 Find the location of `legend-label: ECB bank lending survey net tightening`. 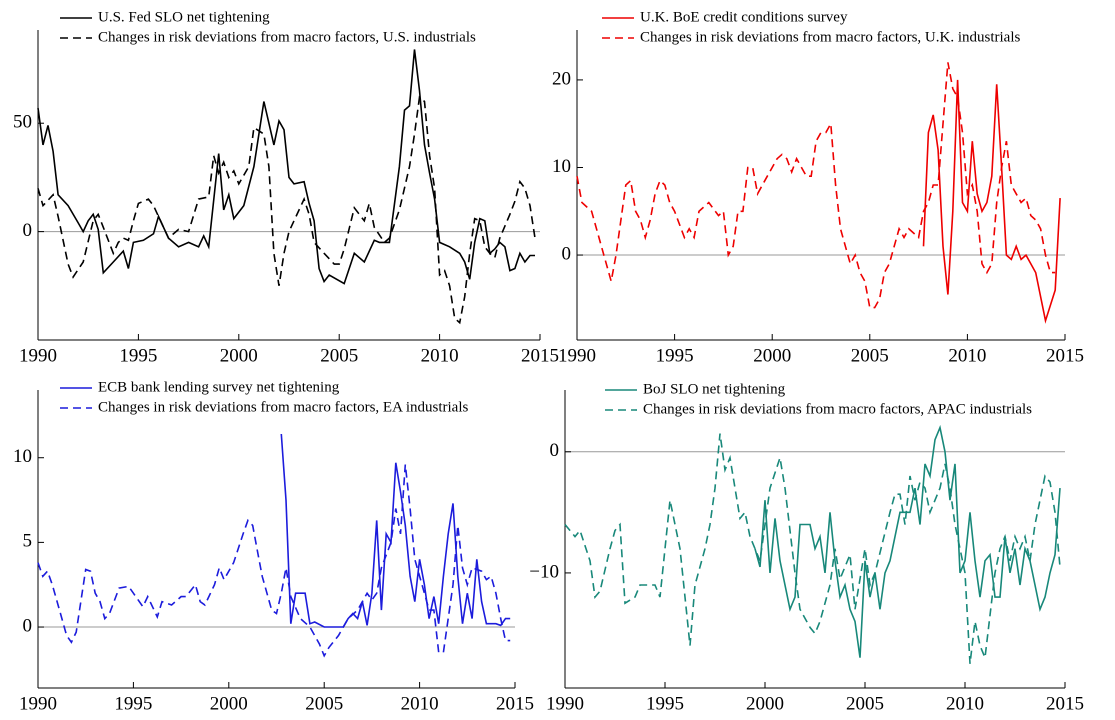

legend-label: ECB bank lending survey net tightening is located at coordinates (219, 387).